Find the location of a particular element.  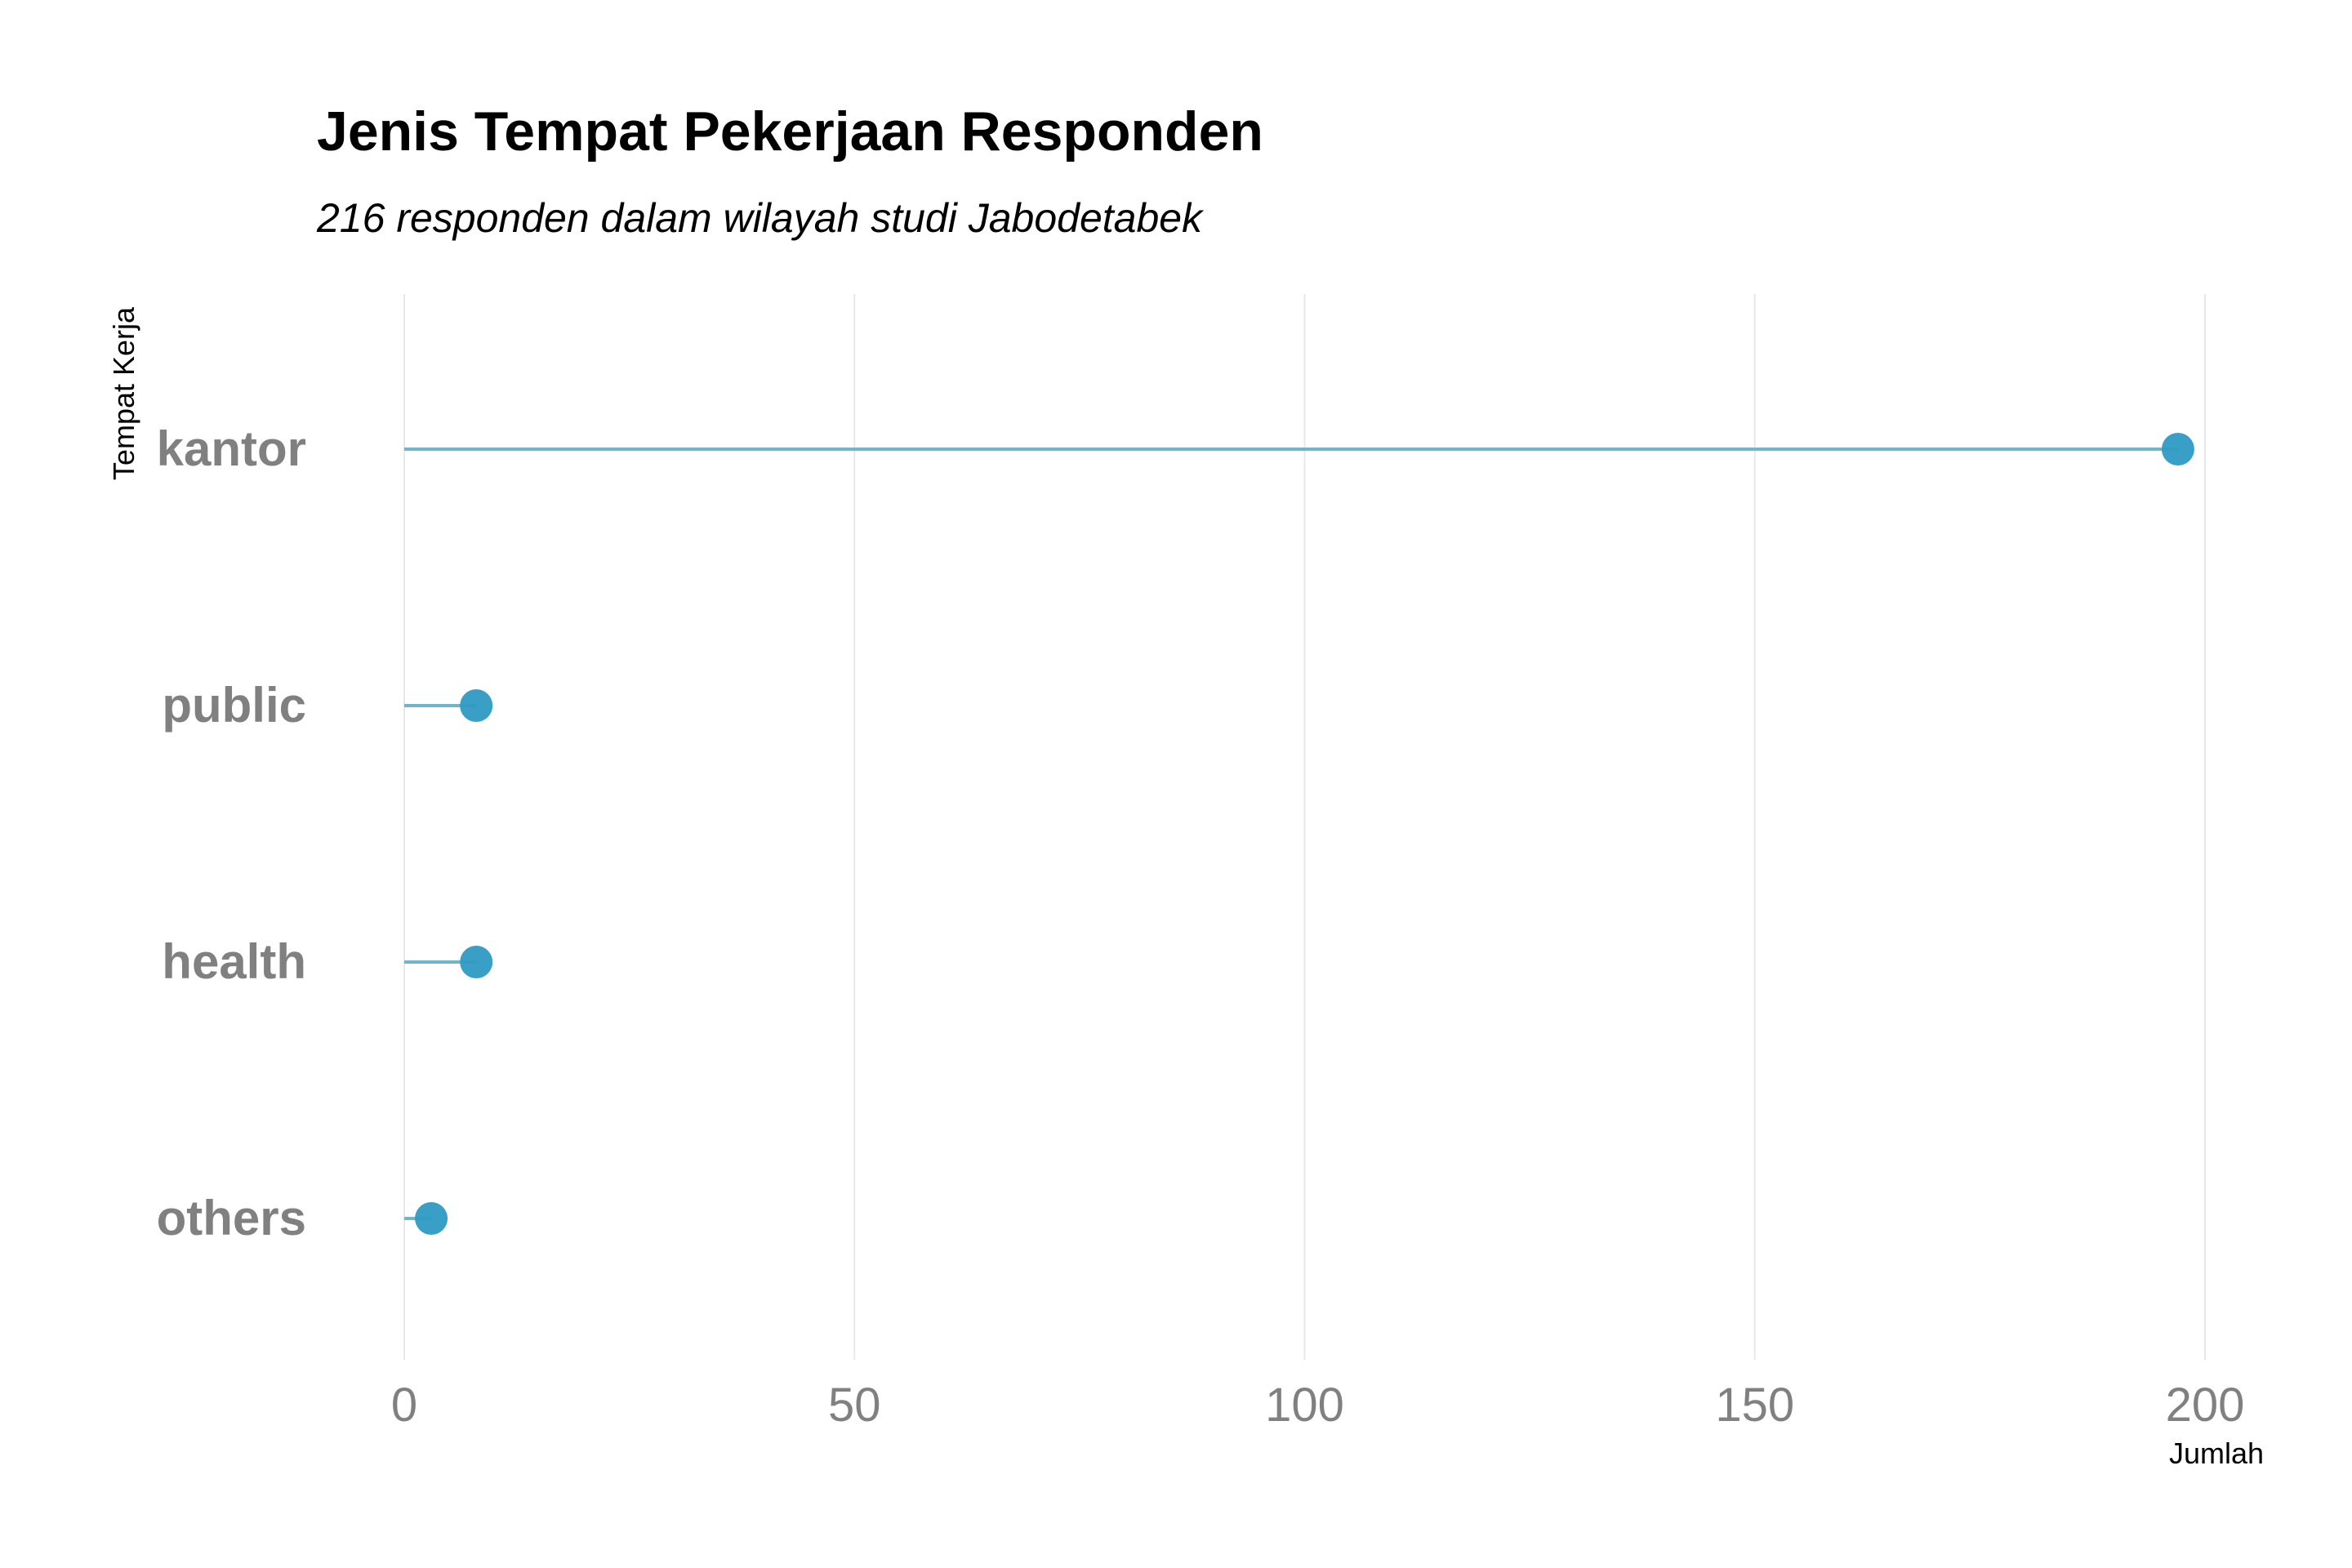

x-tick-label-200: 200 is located at coordinates (2205, 1405).